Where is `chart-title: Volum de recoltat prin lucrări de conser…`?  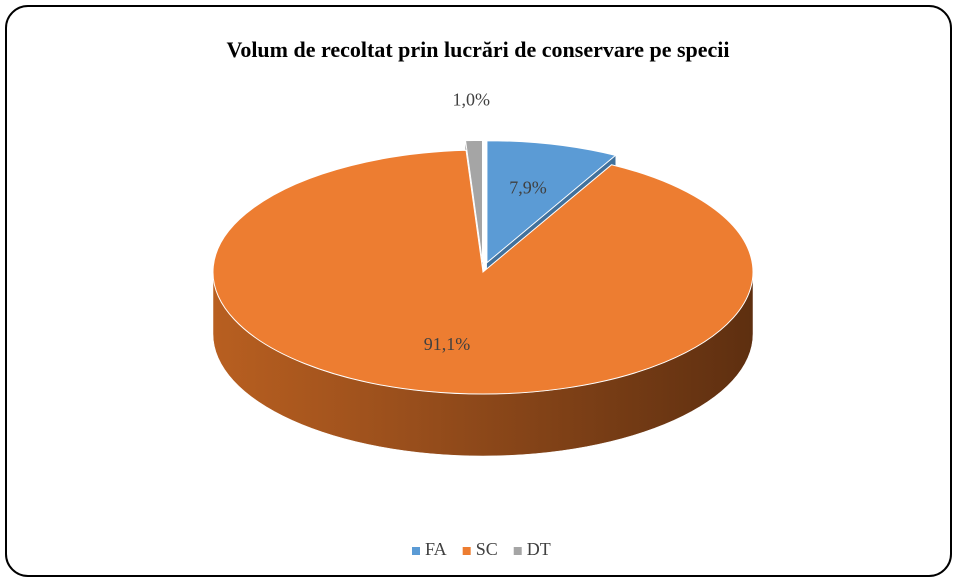 chart-title: Volum de recoltat prin lucrări de conser… is located at coordinates (477, 49).